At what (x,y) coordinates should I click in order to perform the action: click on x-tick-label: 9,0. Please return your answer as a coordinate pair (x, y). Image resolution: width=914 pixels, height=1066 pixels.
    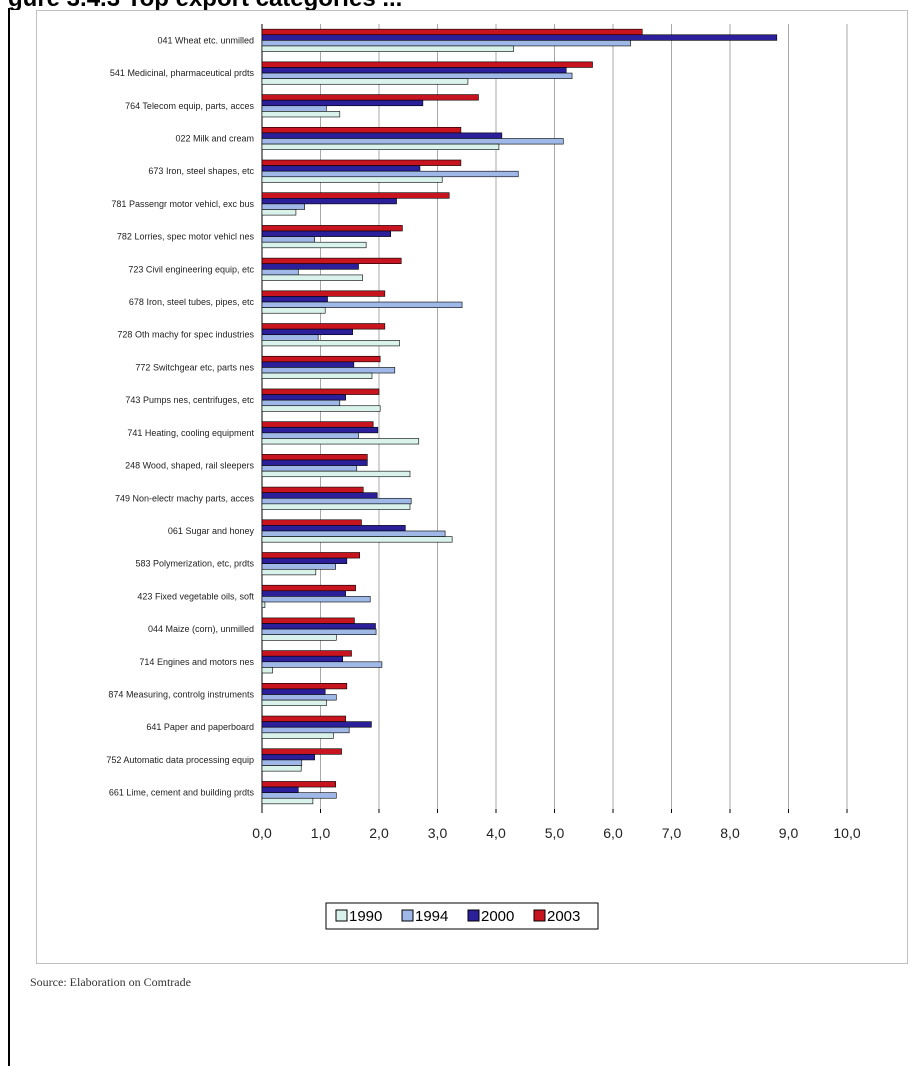
    Looking at the image, I should click on (789, 833).